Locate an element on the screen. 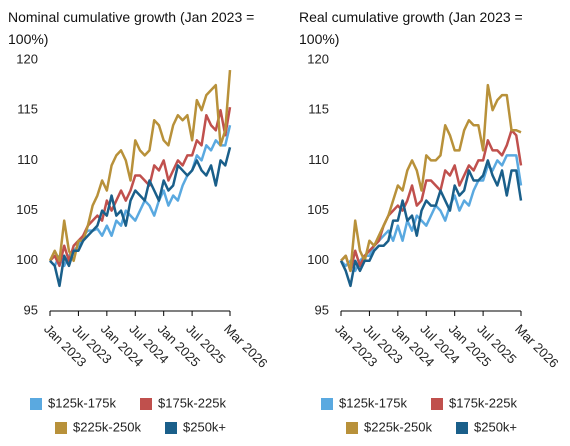 The image size is (570, 446). chart-title: Real cumulative growth (Jan 2023 = 100%) is located at coordinates (411, 28).